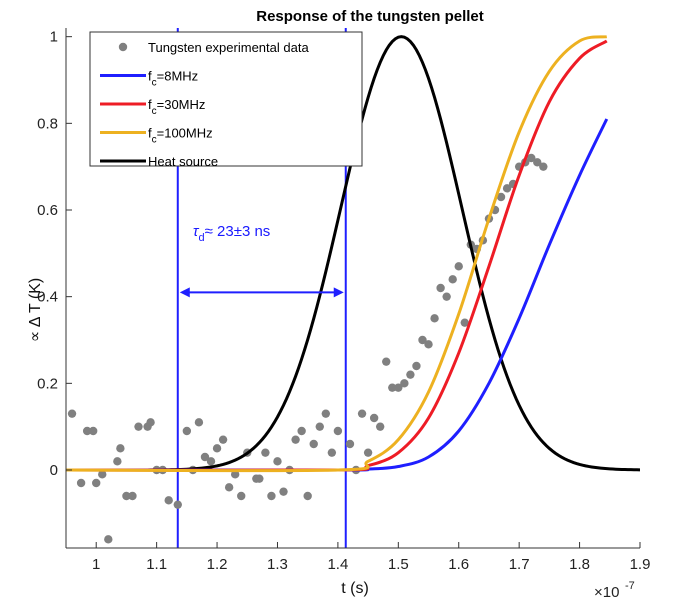  I want to click on x-axis-label: t (s), so click(355, 588).